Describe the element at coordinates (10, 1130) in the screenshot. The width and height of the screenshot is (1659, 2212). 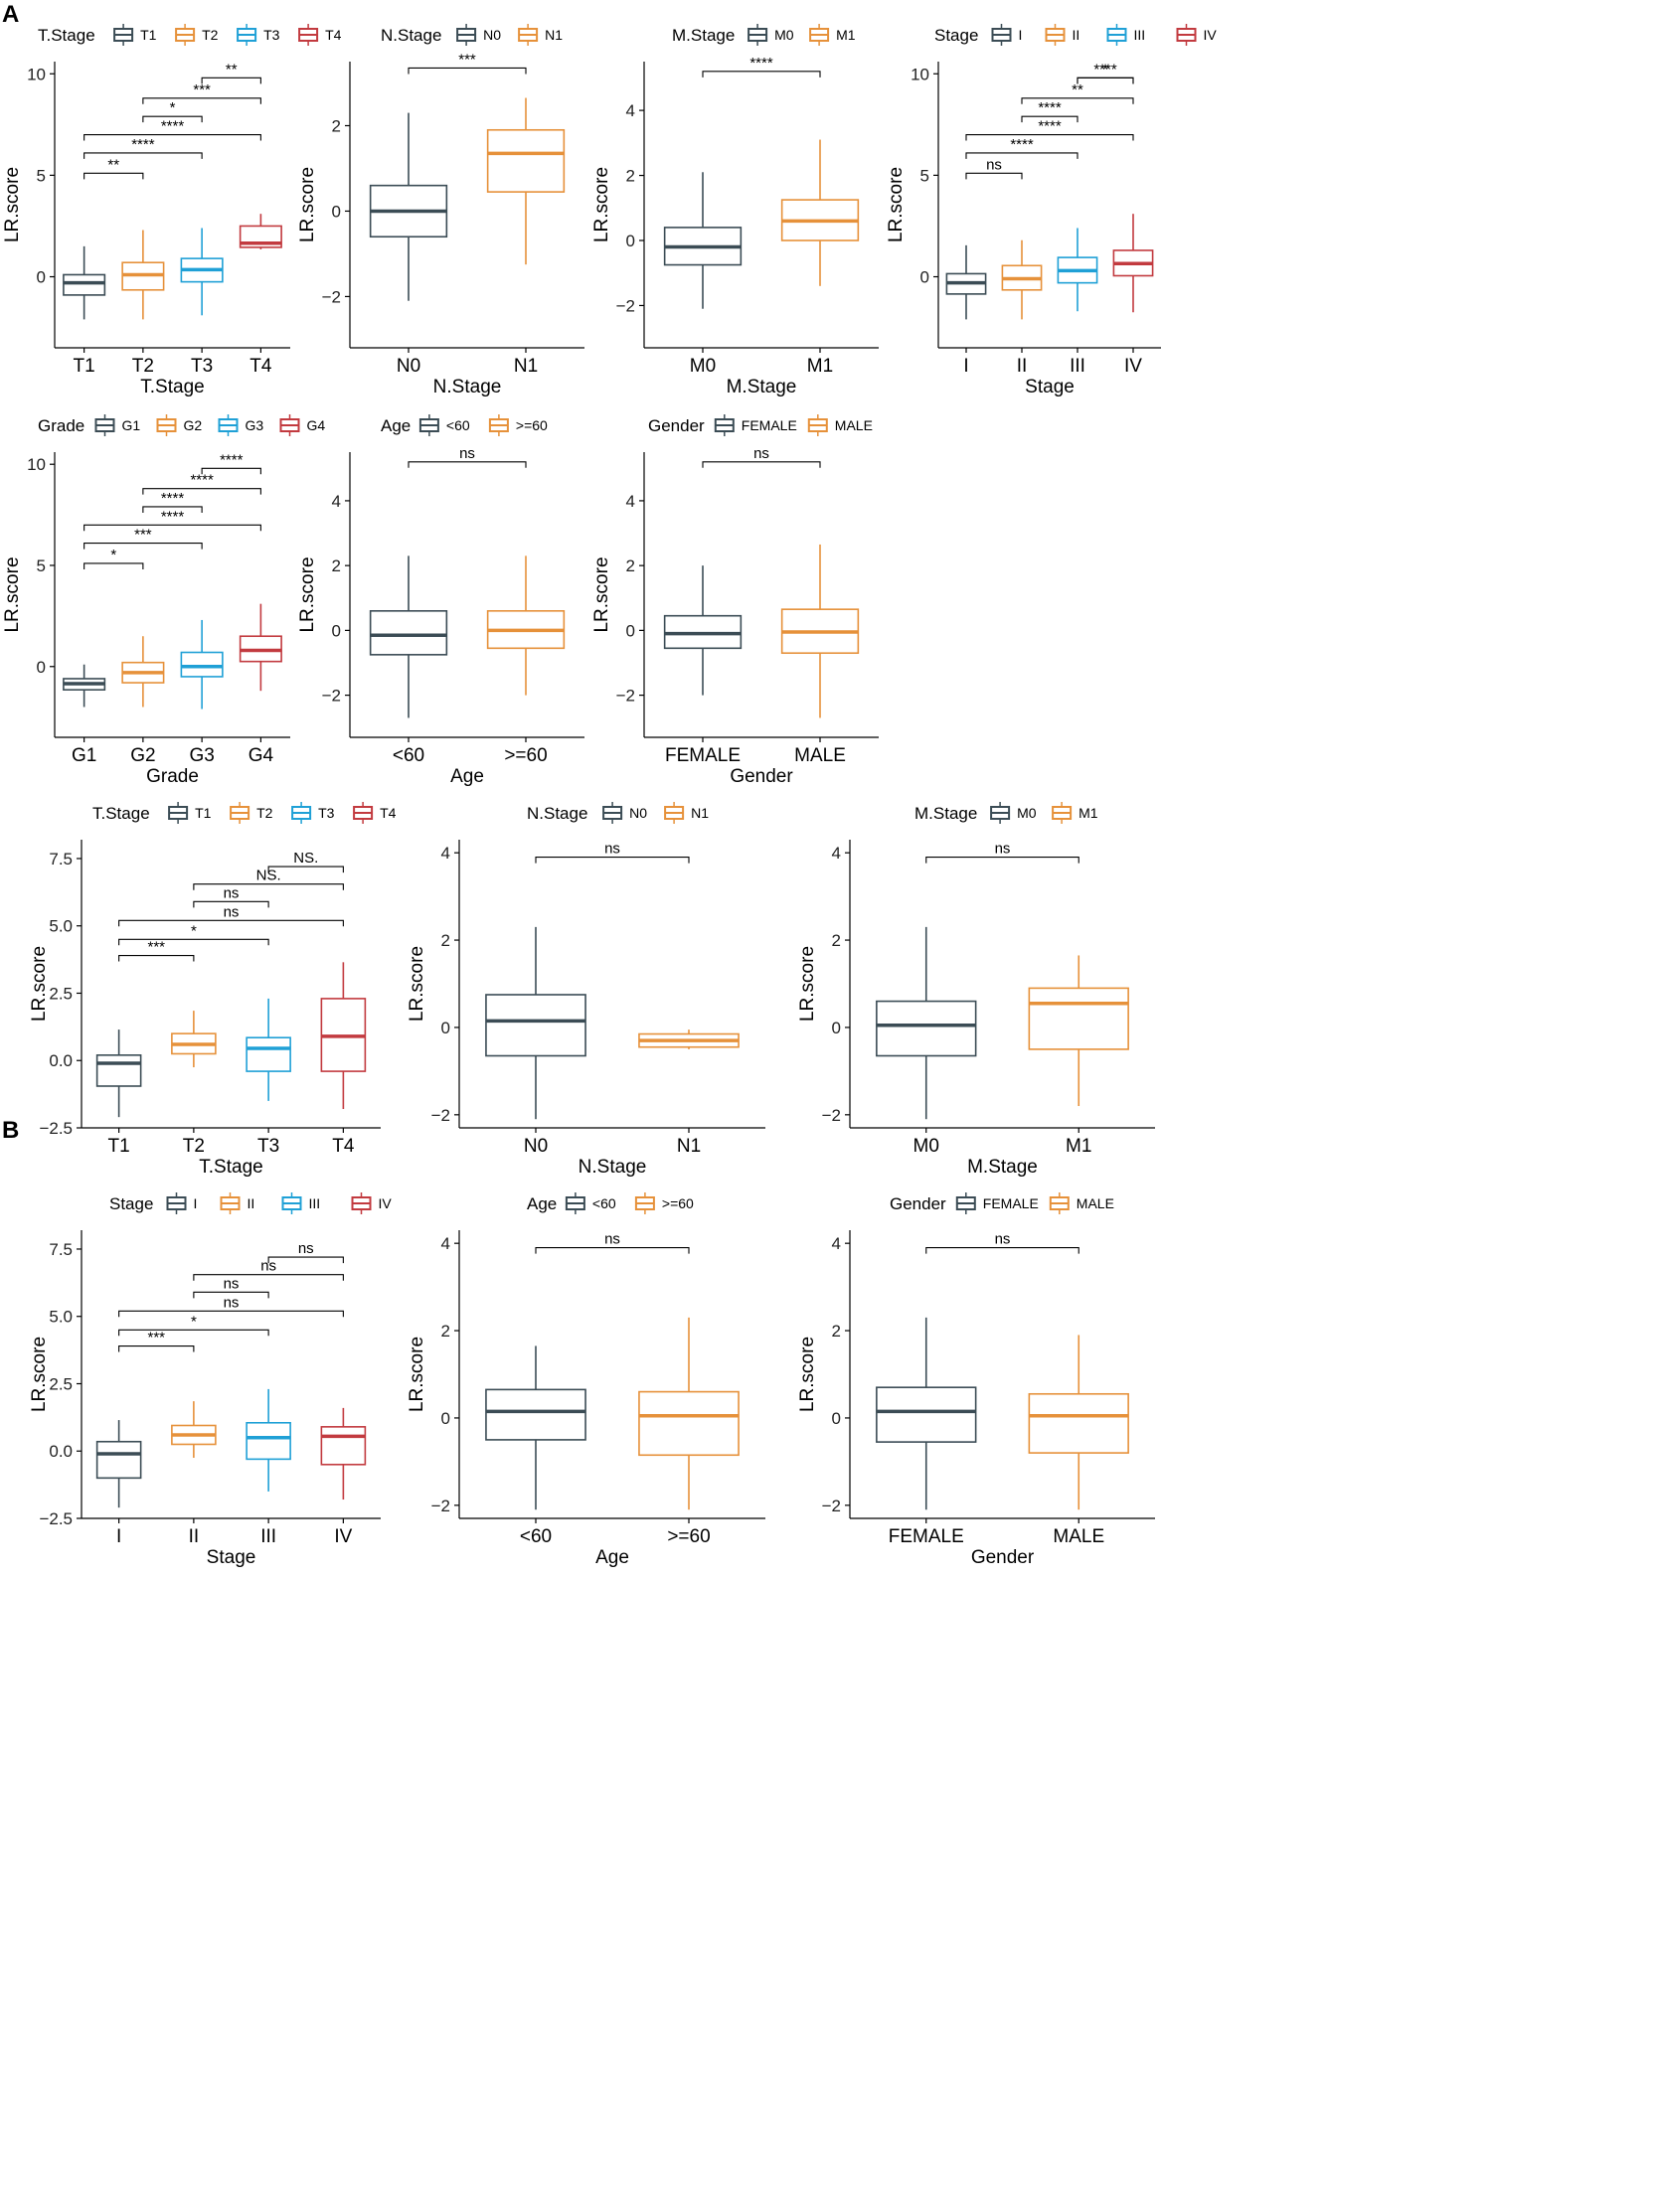
I see `panel-label-b: B` at that location.